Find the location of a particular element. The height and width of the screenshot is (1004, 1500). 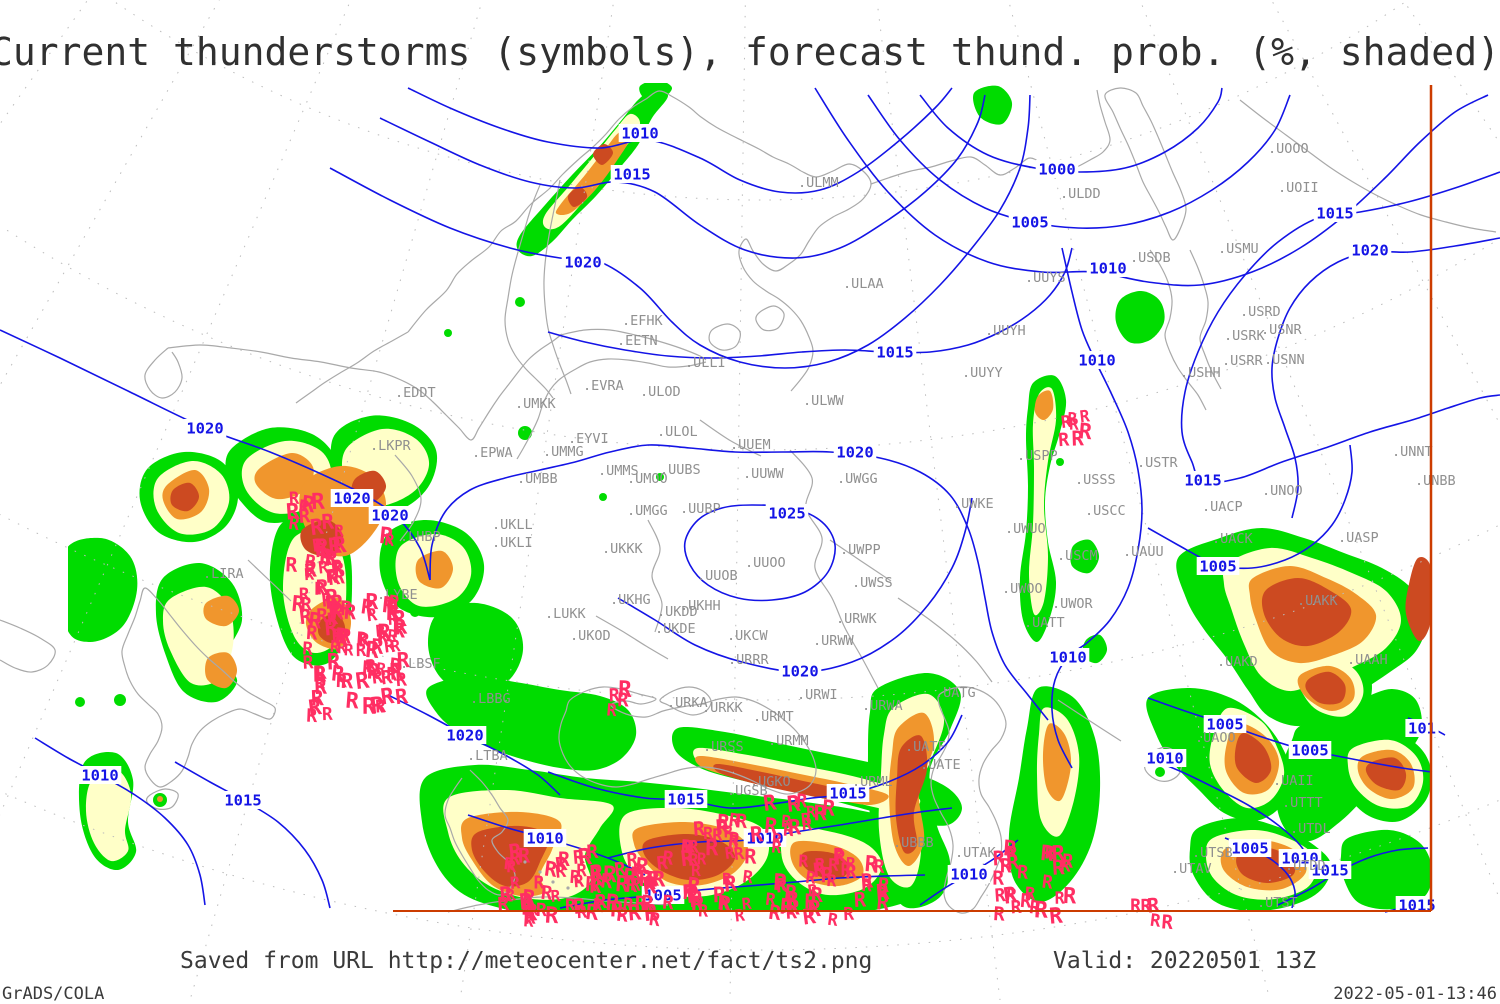

station-label: .URML is located at coordinates (872, 782).